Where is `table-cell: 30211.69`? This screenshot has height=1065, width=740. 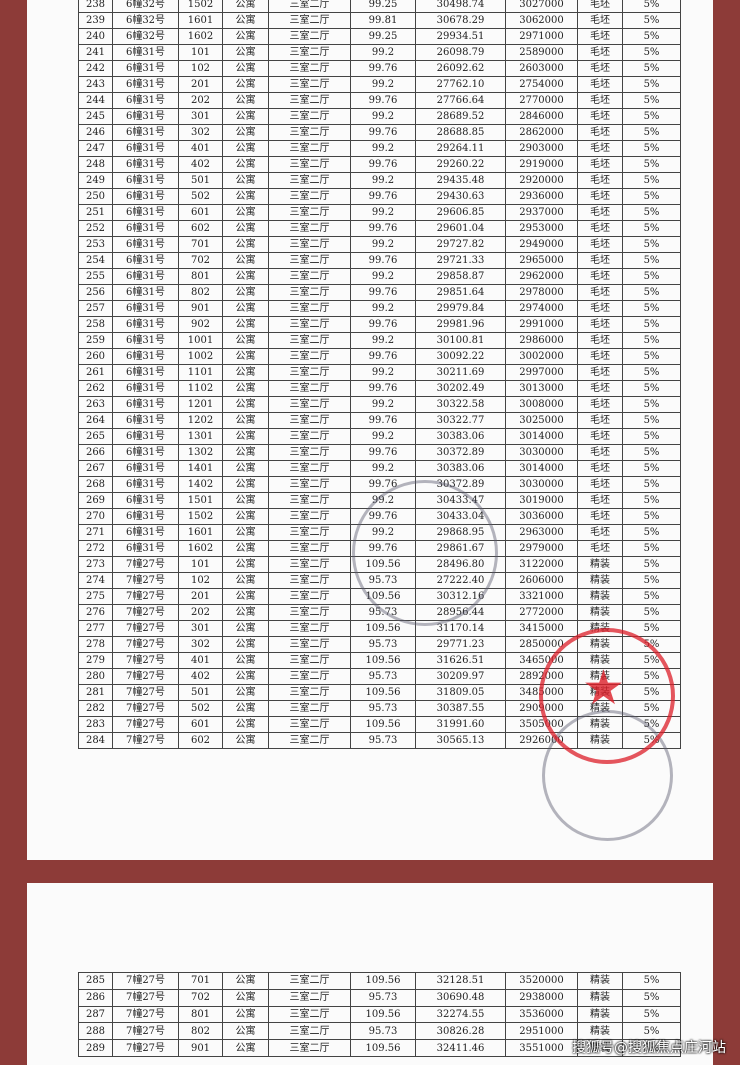 table-cell: 30211.69 is located at coordinates (460, 372).